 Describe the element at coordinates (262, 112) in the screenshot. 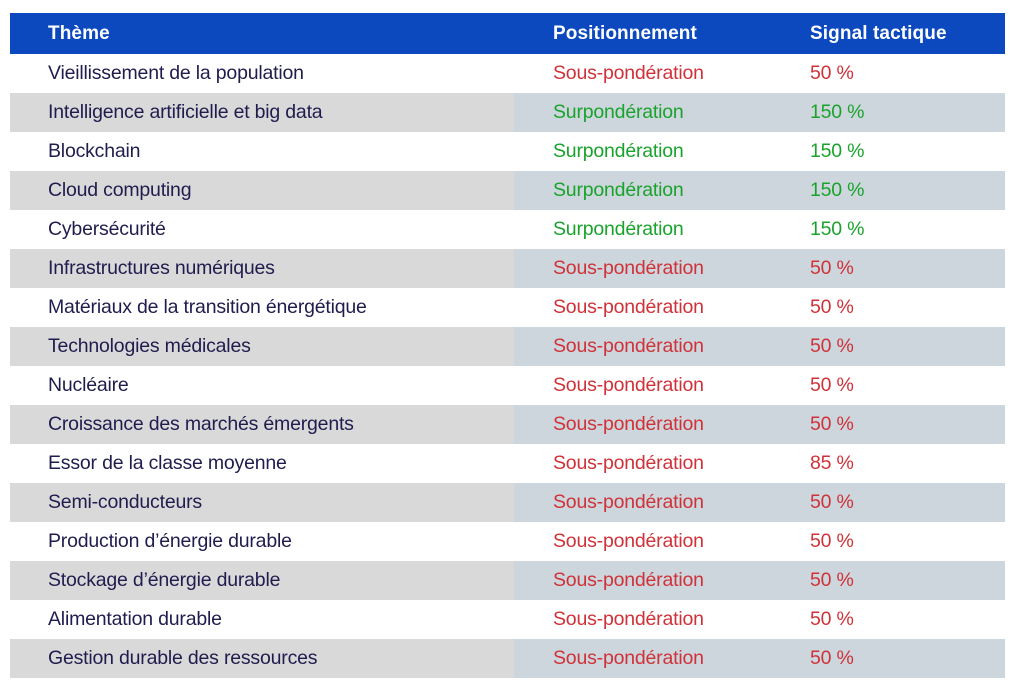

I see `theme-cell: Intelligence artificielle et big data` at that location.